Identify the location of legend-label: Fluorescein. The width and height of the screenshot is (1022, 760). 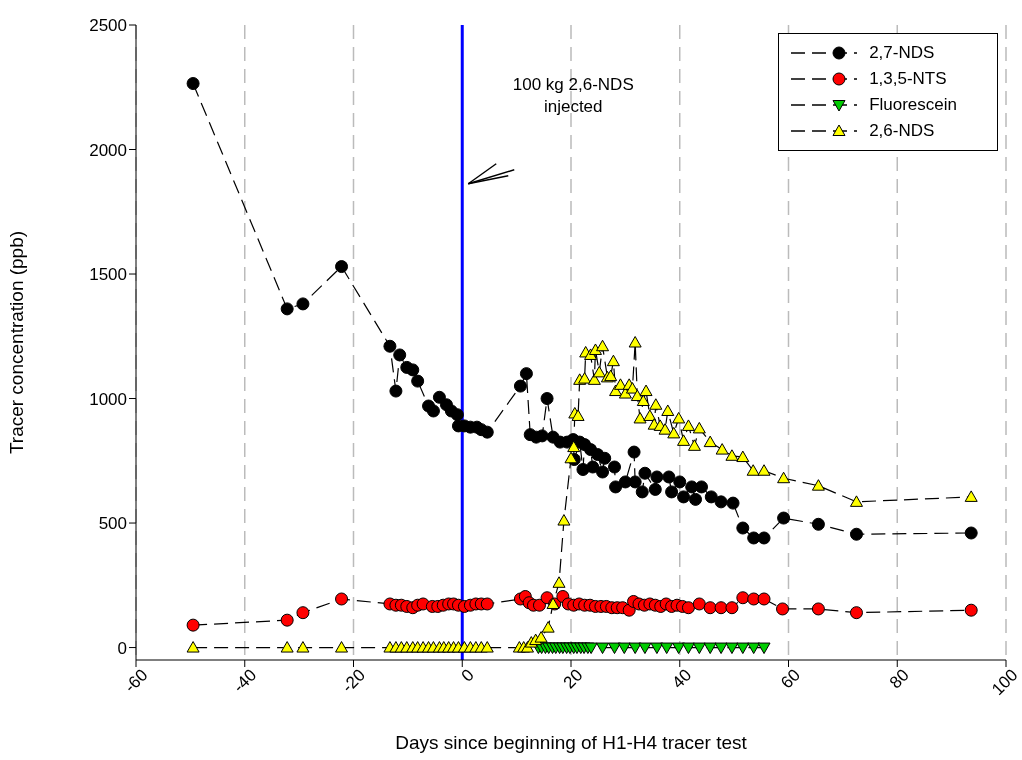
(913, 105).